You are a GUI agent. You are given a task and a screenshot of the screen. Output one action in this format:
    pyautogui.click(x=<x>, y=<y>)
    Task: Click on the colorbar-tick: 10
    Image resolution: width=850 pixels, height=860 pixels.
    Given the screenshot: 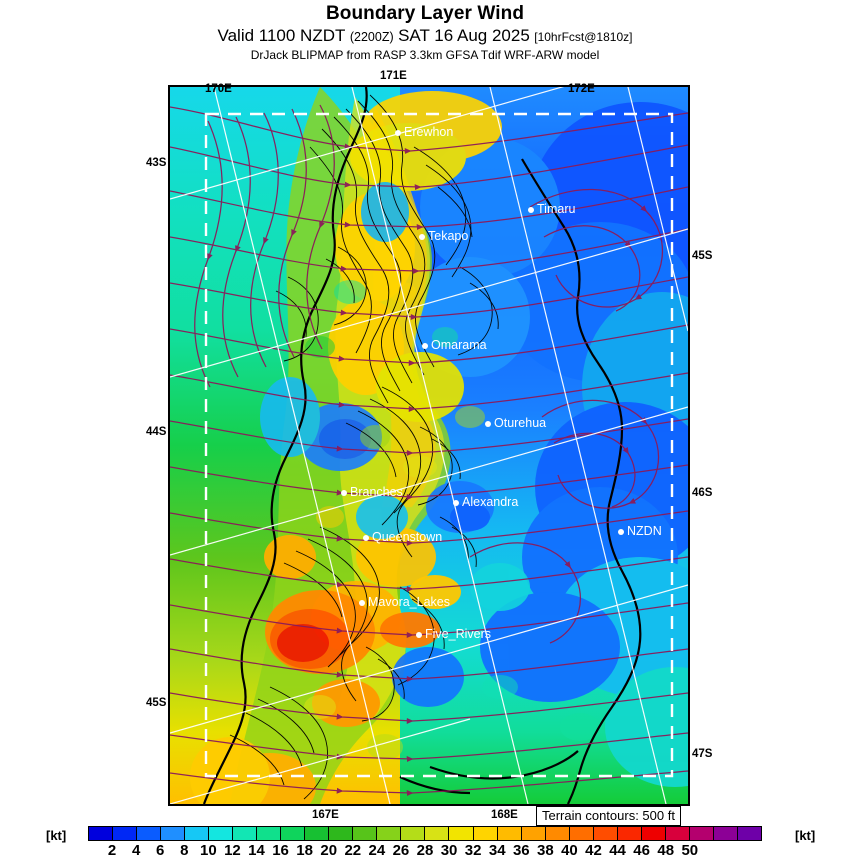 What is the action you would take?
    pyautogui.click(x=208, y=850)
    